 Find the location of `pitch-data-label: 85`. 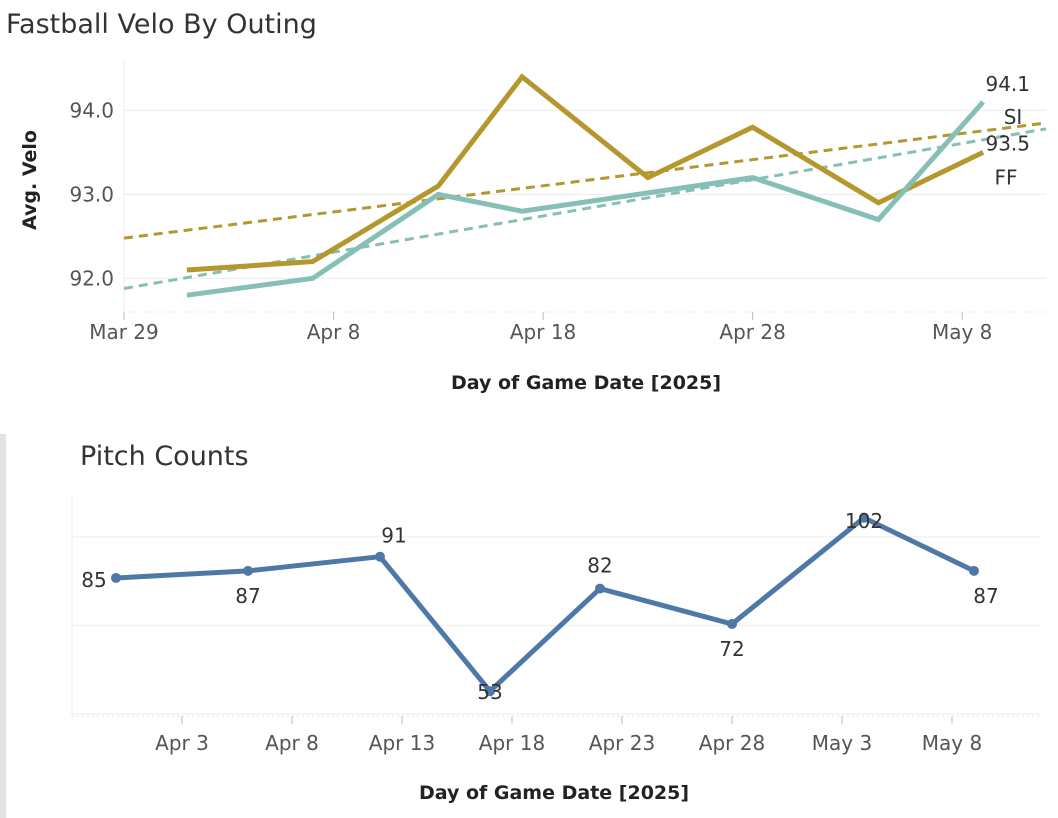

pitch-data-label: 85 is located at coordinates (93, 580).